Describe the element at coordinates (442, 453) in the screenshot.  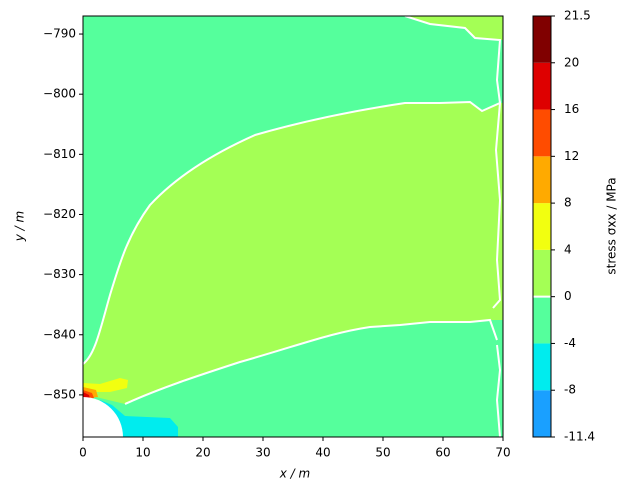
I see `x-tick-label: 60` at that location.